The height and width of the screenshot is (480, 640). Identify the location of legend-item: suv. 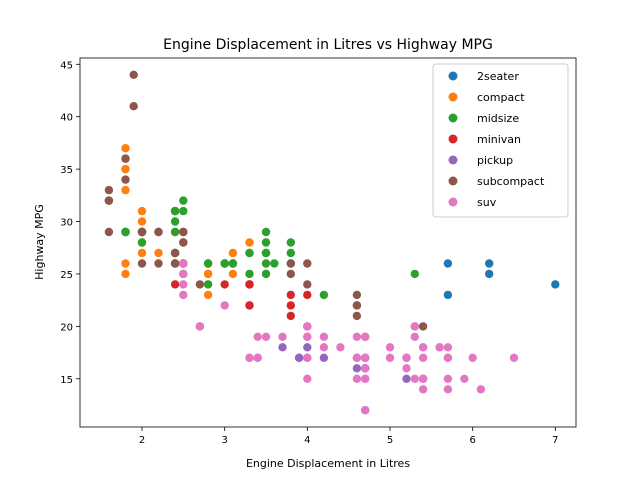
(472, 202).